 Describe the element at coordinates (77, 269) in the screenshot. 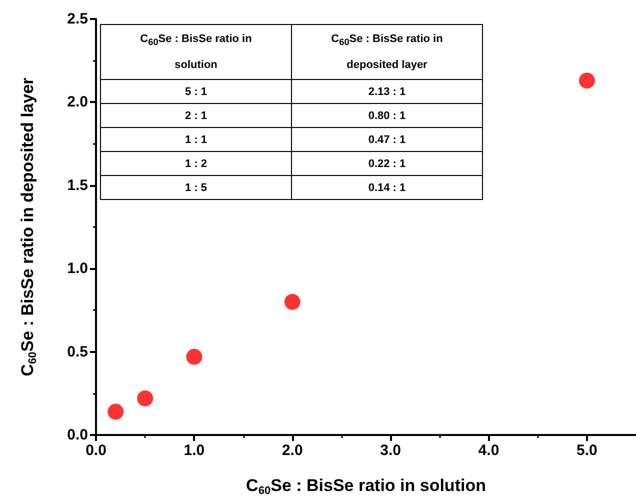

I see `y-tick-label: 1.0` at that location.